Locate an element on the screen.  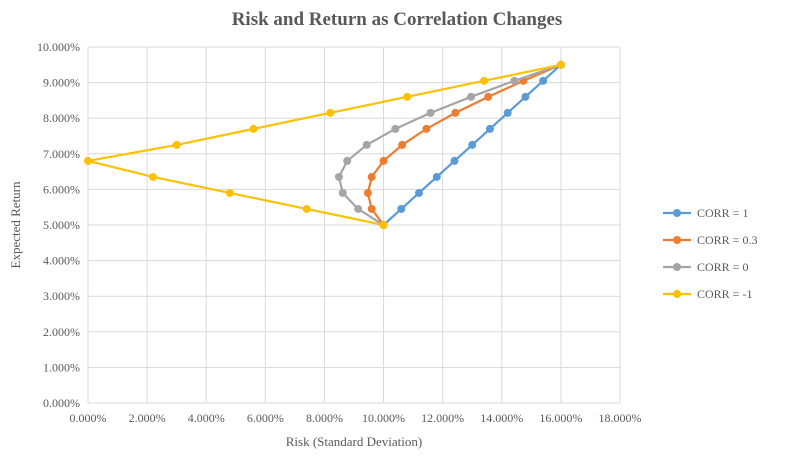
x-tick-label: 6.000% is located at coordinates (265, 418).